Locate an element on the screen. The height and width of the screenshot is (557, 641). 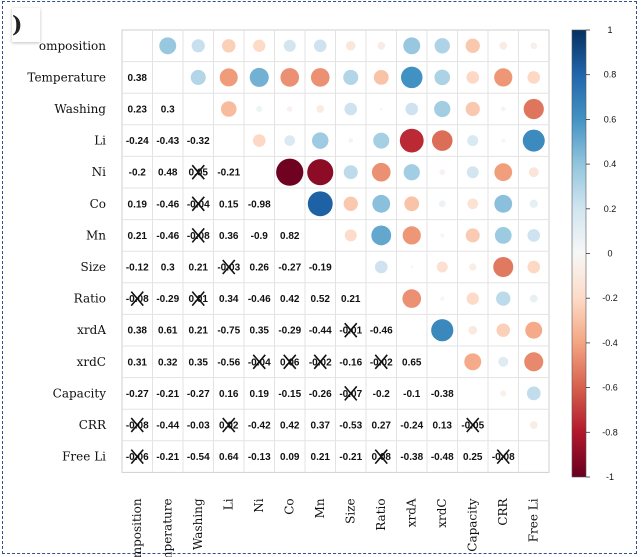
row-label: xrdA is located at coordinates (91, 330).